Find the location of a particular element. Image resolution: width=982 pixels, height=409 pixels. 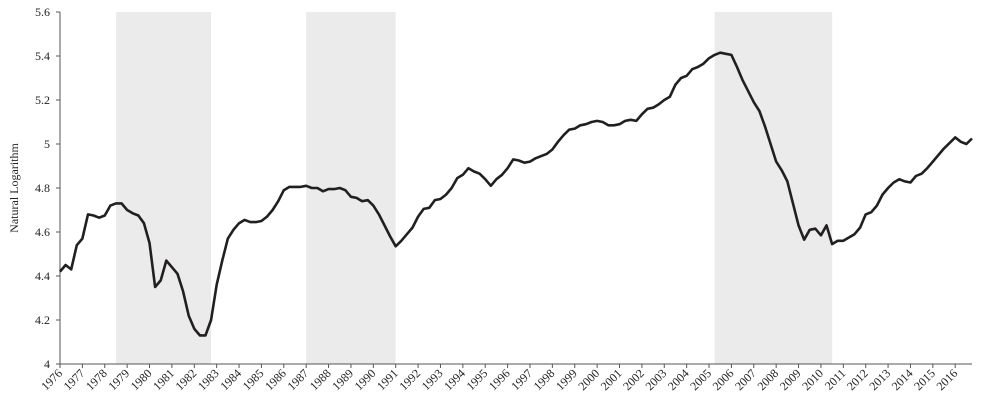

x-tick-label: 1978 is located at coordinates (96, 379).